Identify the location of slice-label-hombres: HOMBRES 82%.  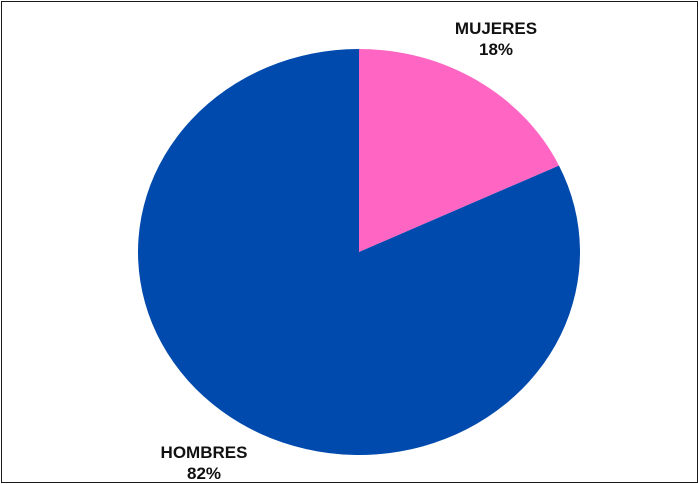
(204, 463).